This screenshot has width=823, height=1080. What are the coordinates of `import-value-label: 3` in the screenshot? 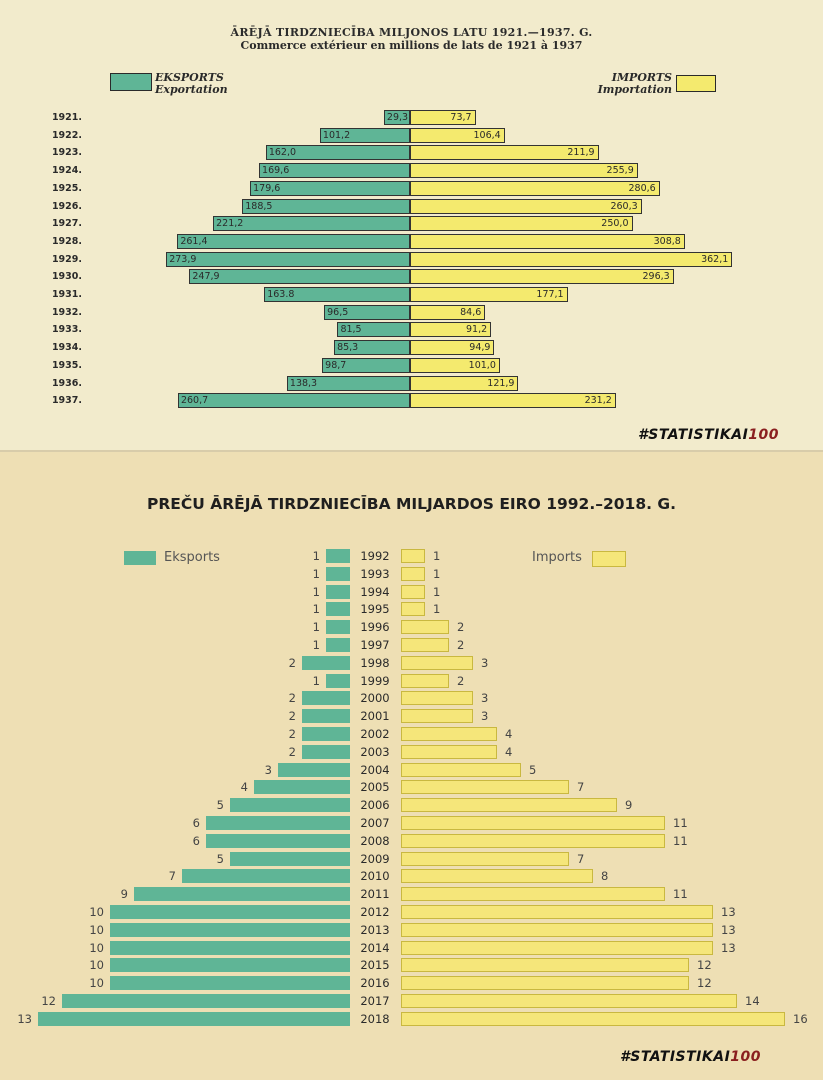 It's located at (485, 716).